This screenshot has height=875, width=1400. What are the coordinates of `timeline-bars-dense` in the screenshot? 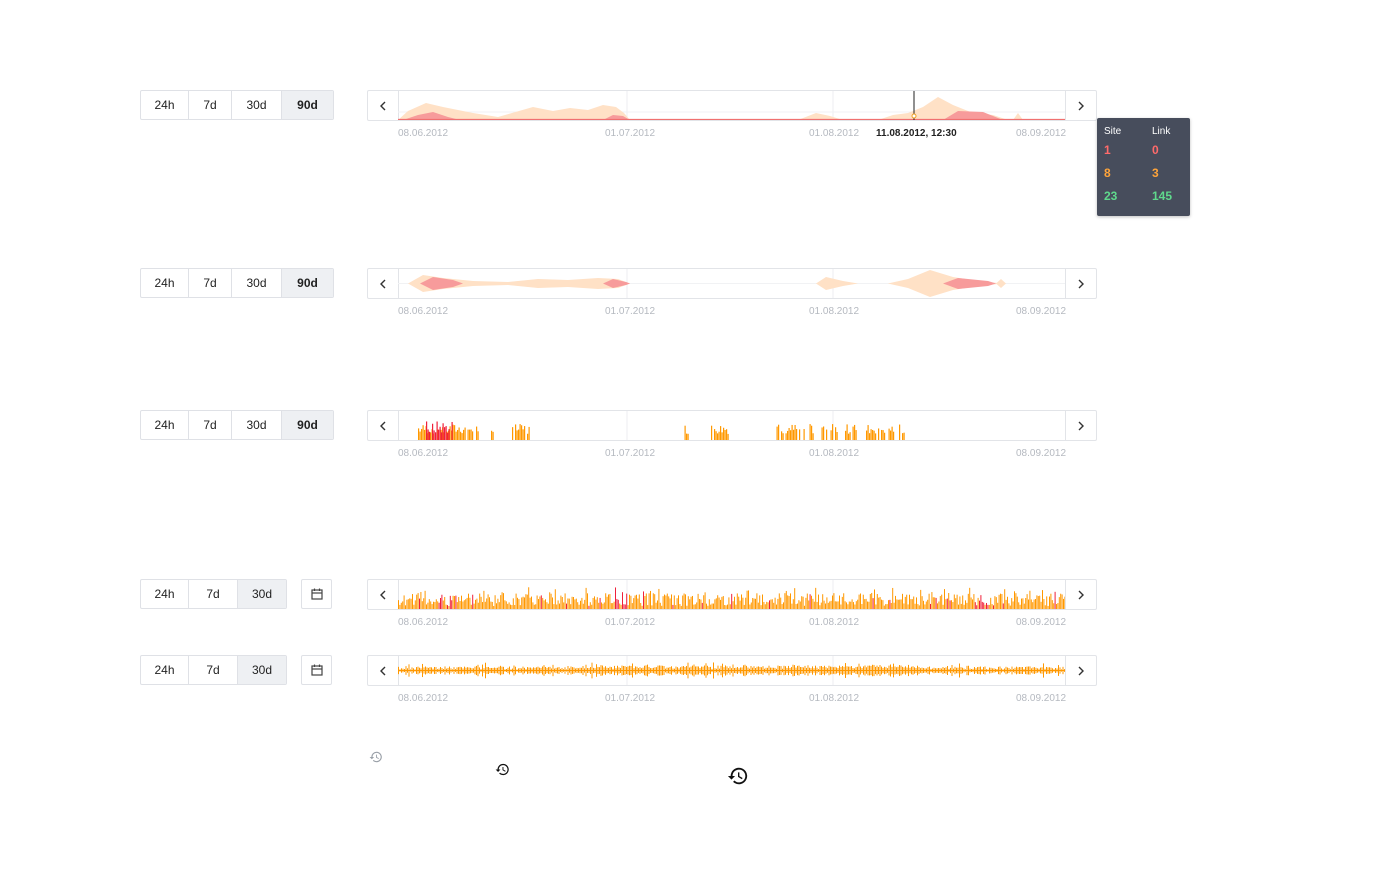 It's located at (732, 594).